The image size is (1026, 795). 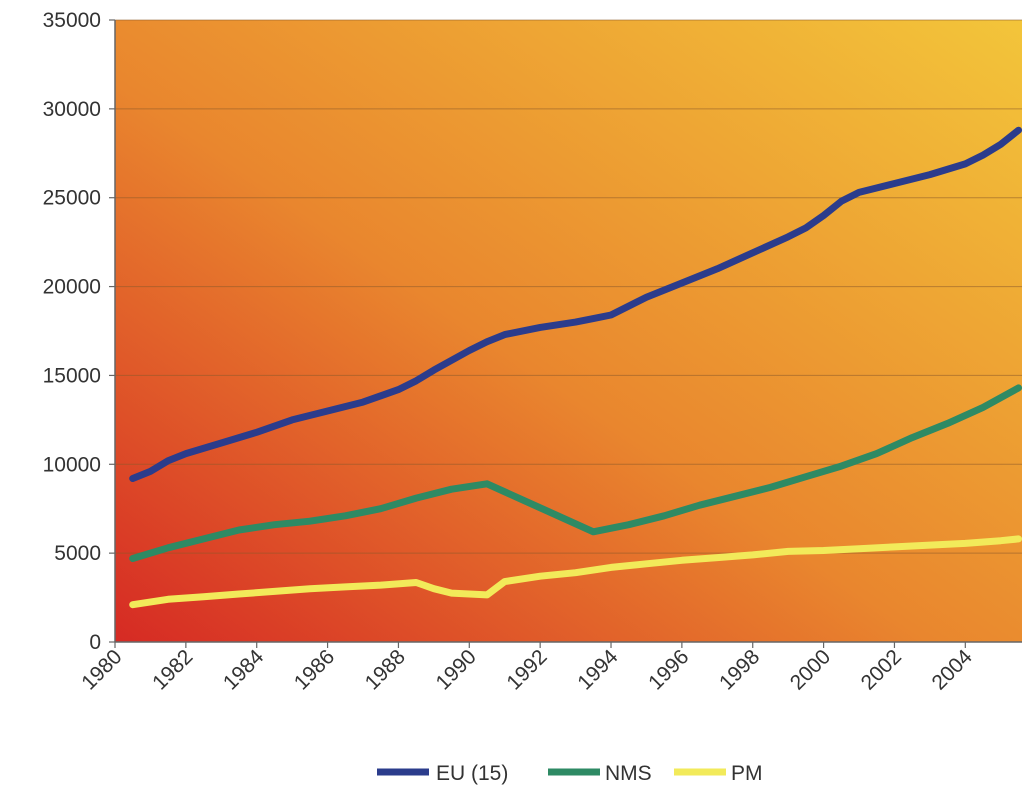 What do you see at coordinates (810, 669) in the screenshot?
I see `x-tick-label: 2000` at bounding box center [810, 669].